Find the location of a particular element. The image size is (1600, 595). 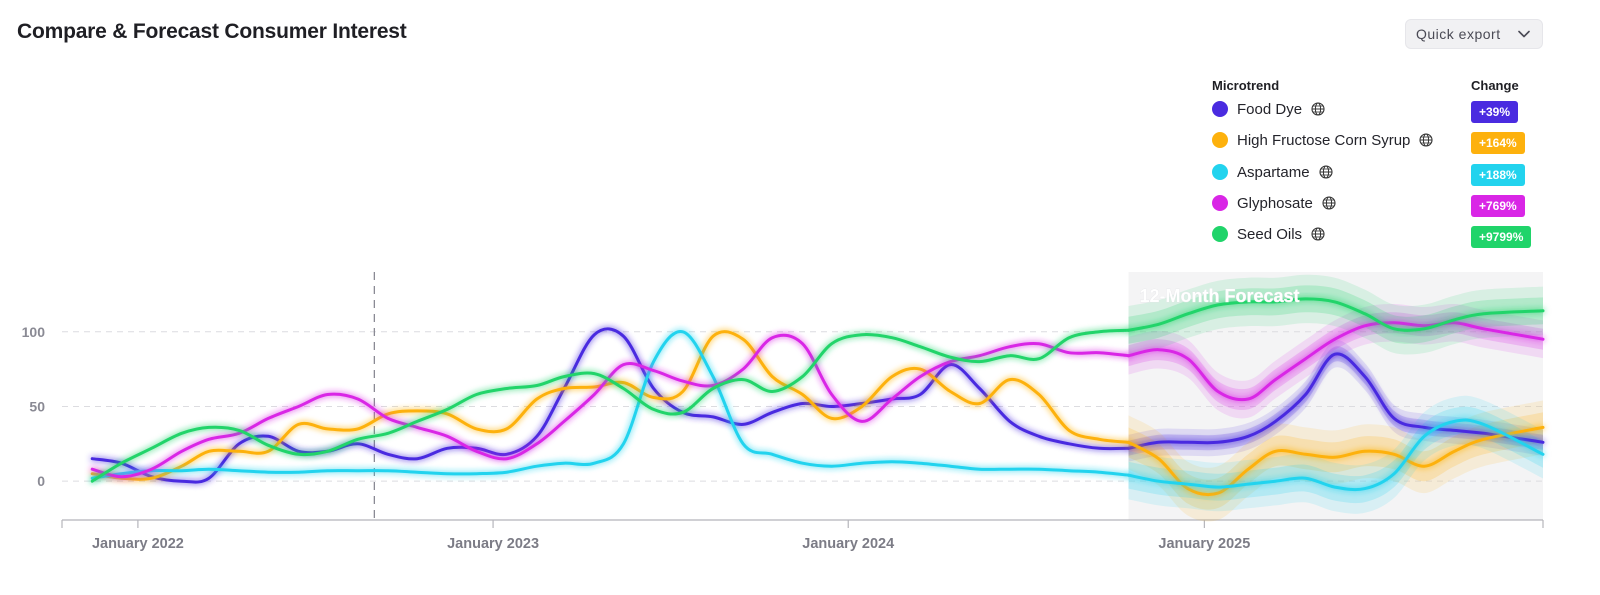

forecast-band-high-fructose-corn-syrup is located at coordinates (1335, 461).